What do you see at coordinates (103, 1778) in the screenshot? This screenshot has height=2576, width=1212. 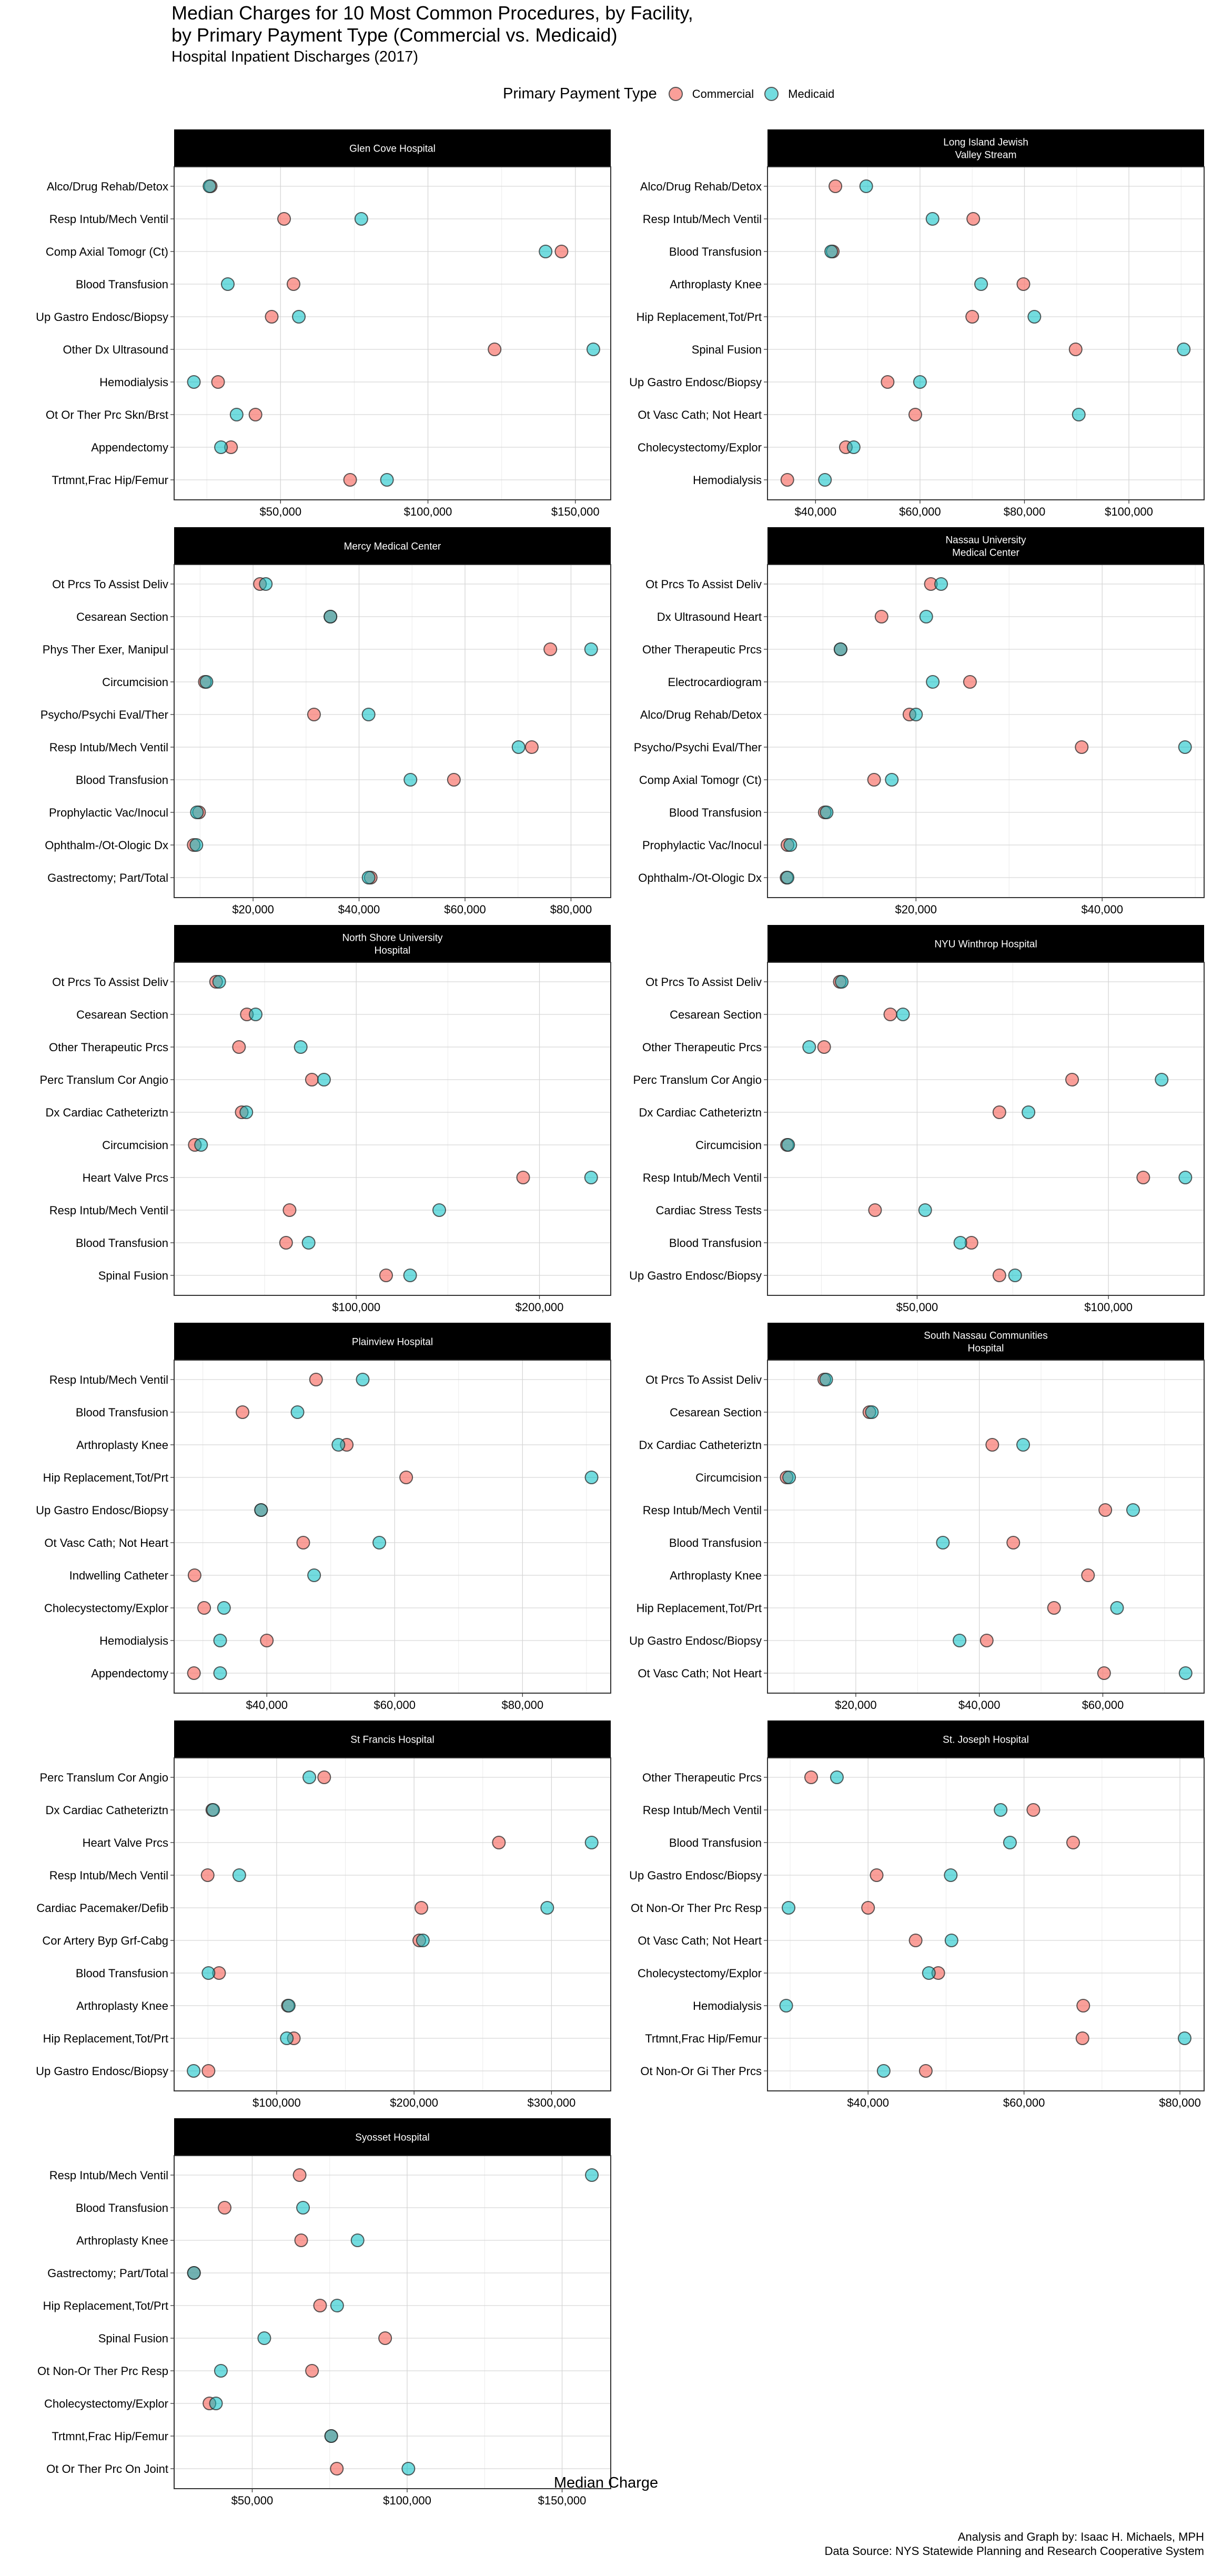 I see `y-tick-label: Perc Translum Cor Angio` at bounding box center [103, 1778].